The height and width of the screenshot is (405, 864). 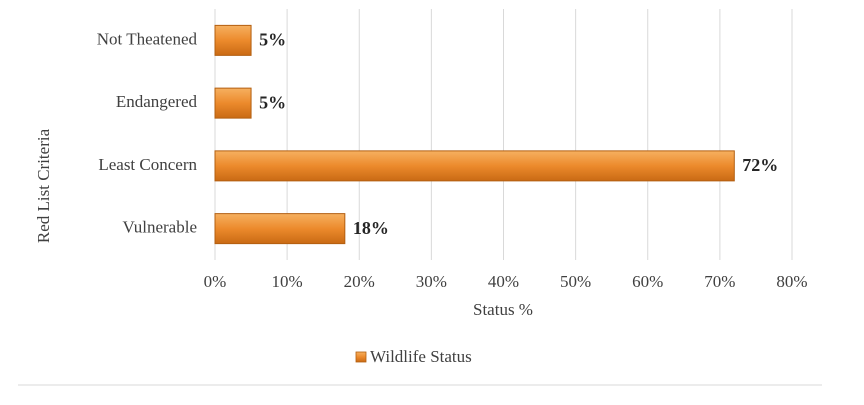 What do you see at coordinates (157, 101) in the screenshot?
I see `y-tick-label: Endangered` at bounding box center [157, 101].